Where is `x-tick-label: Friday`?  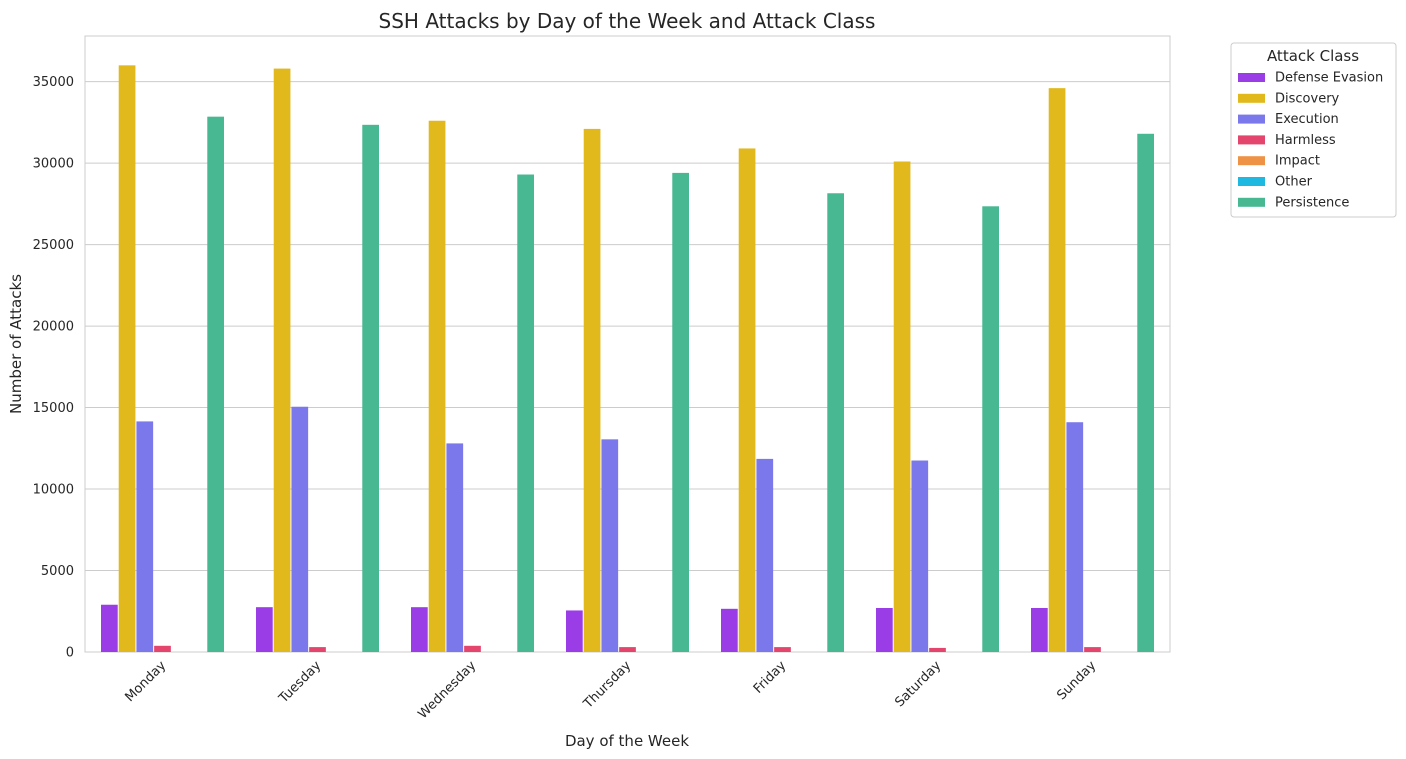 x-tick-label: Friday is located at coordinates (770, 677).